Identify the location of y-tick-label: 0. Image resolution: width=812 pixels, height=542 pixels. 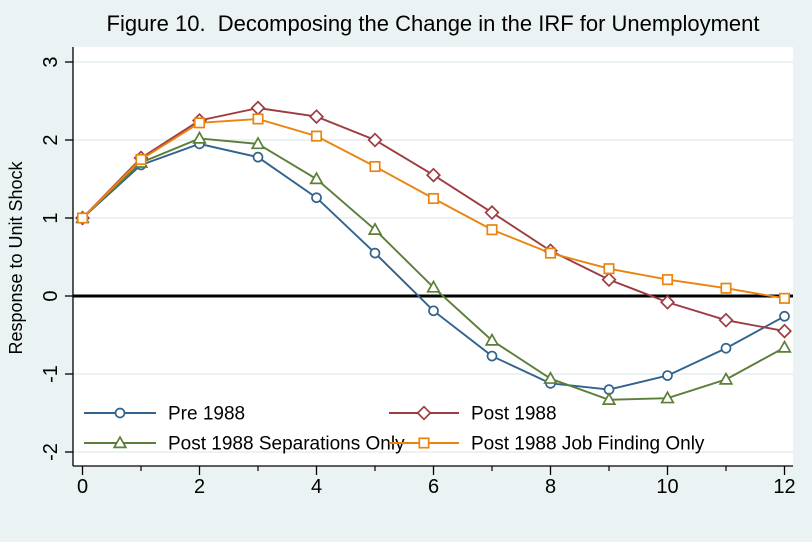
(51, 295).